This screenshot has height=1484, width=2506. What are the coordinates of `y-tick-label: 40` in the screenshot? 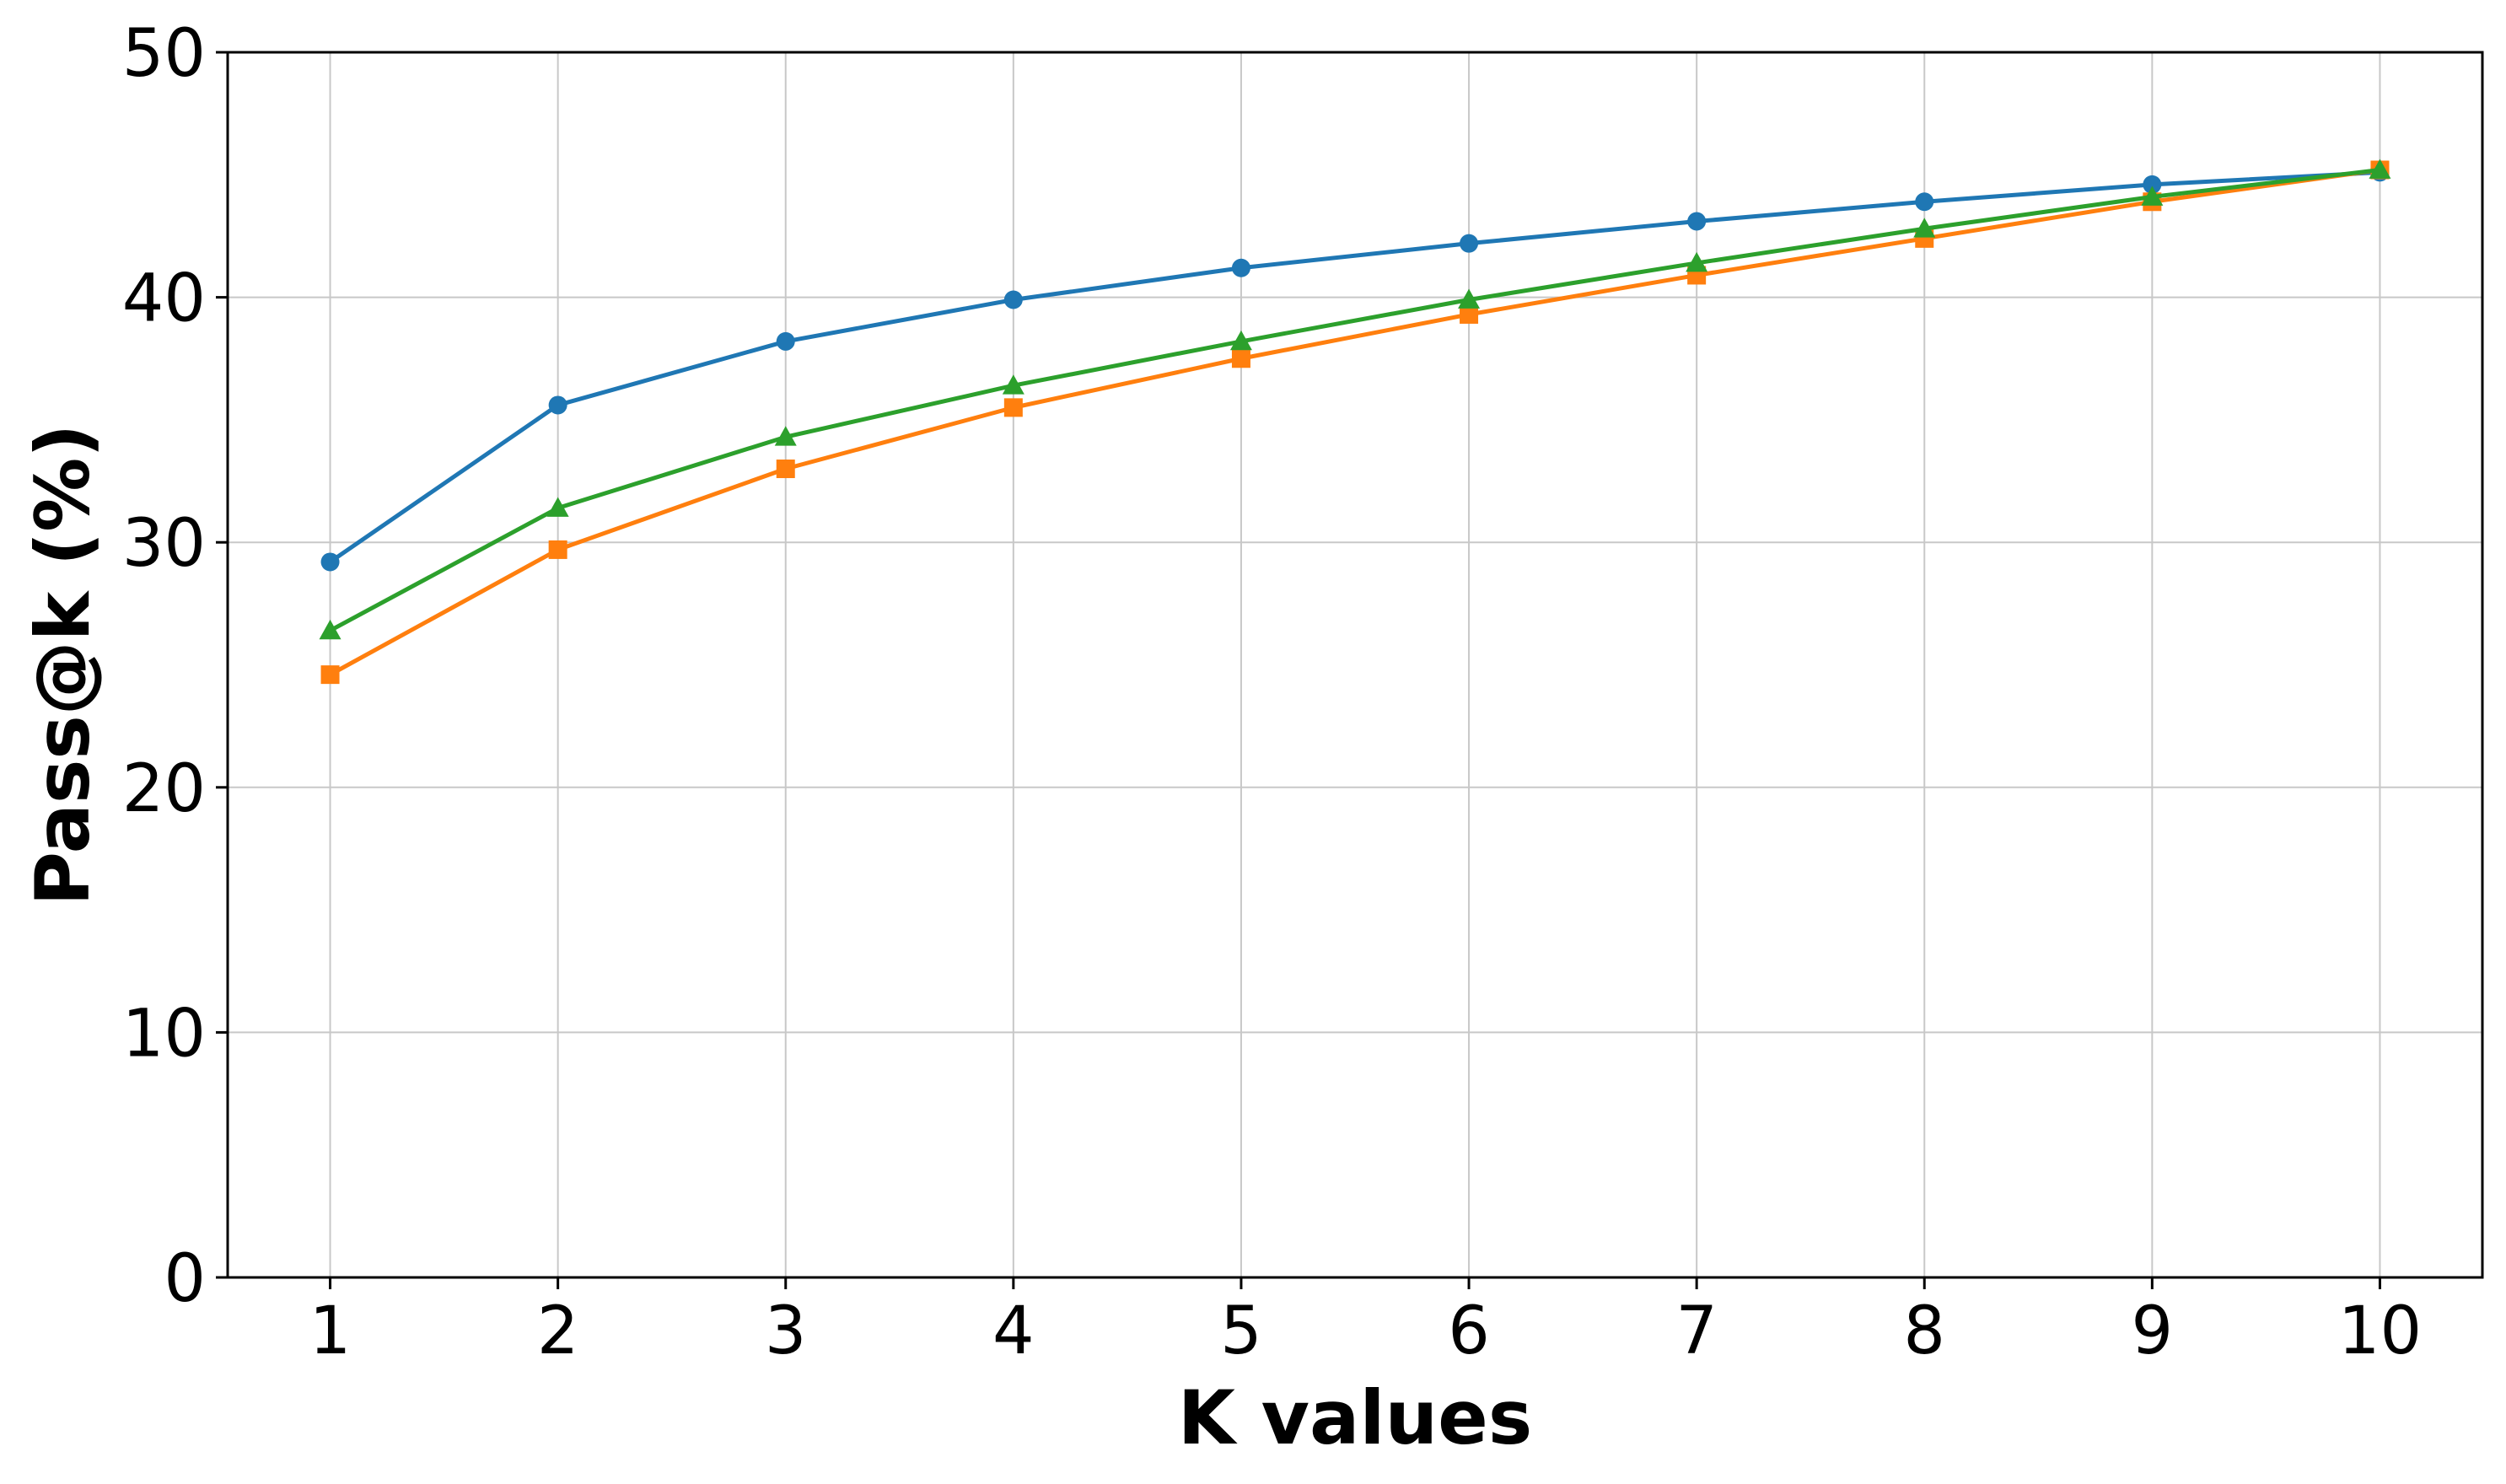 It's located at (164, 299).